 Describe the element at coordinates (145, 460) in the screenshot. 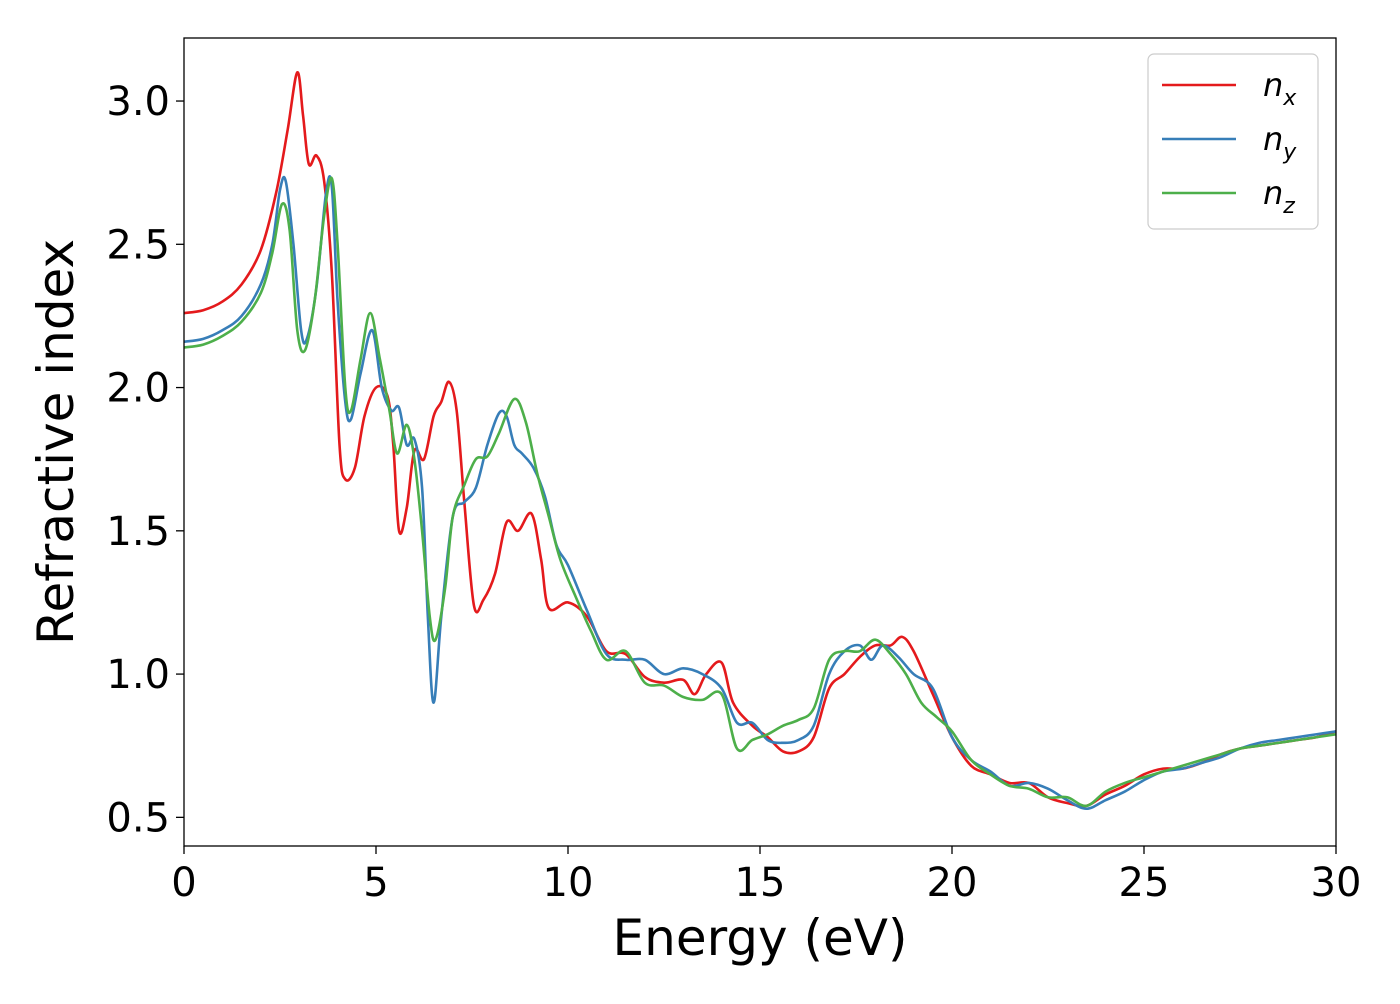

I see `y-axis: 0.5 1.0 1.5 2.0 2.5 3.0` at that location.